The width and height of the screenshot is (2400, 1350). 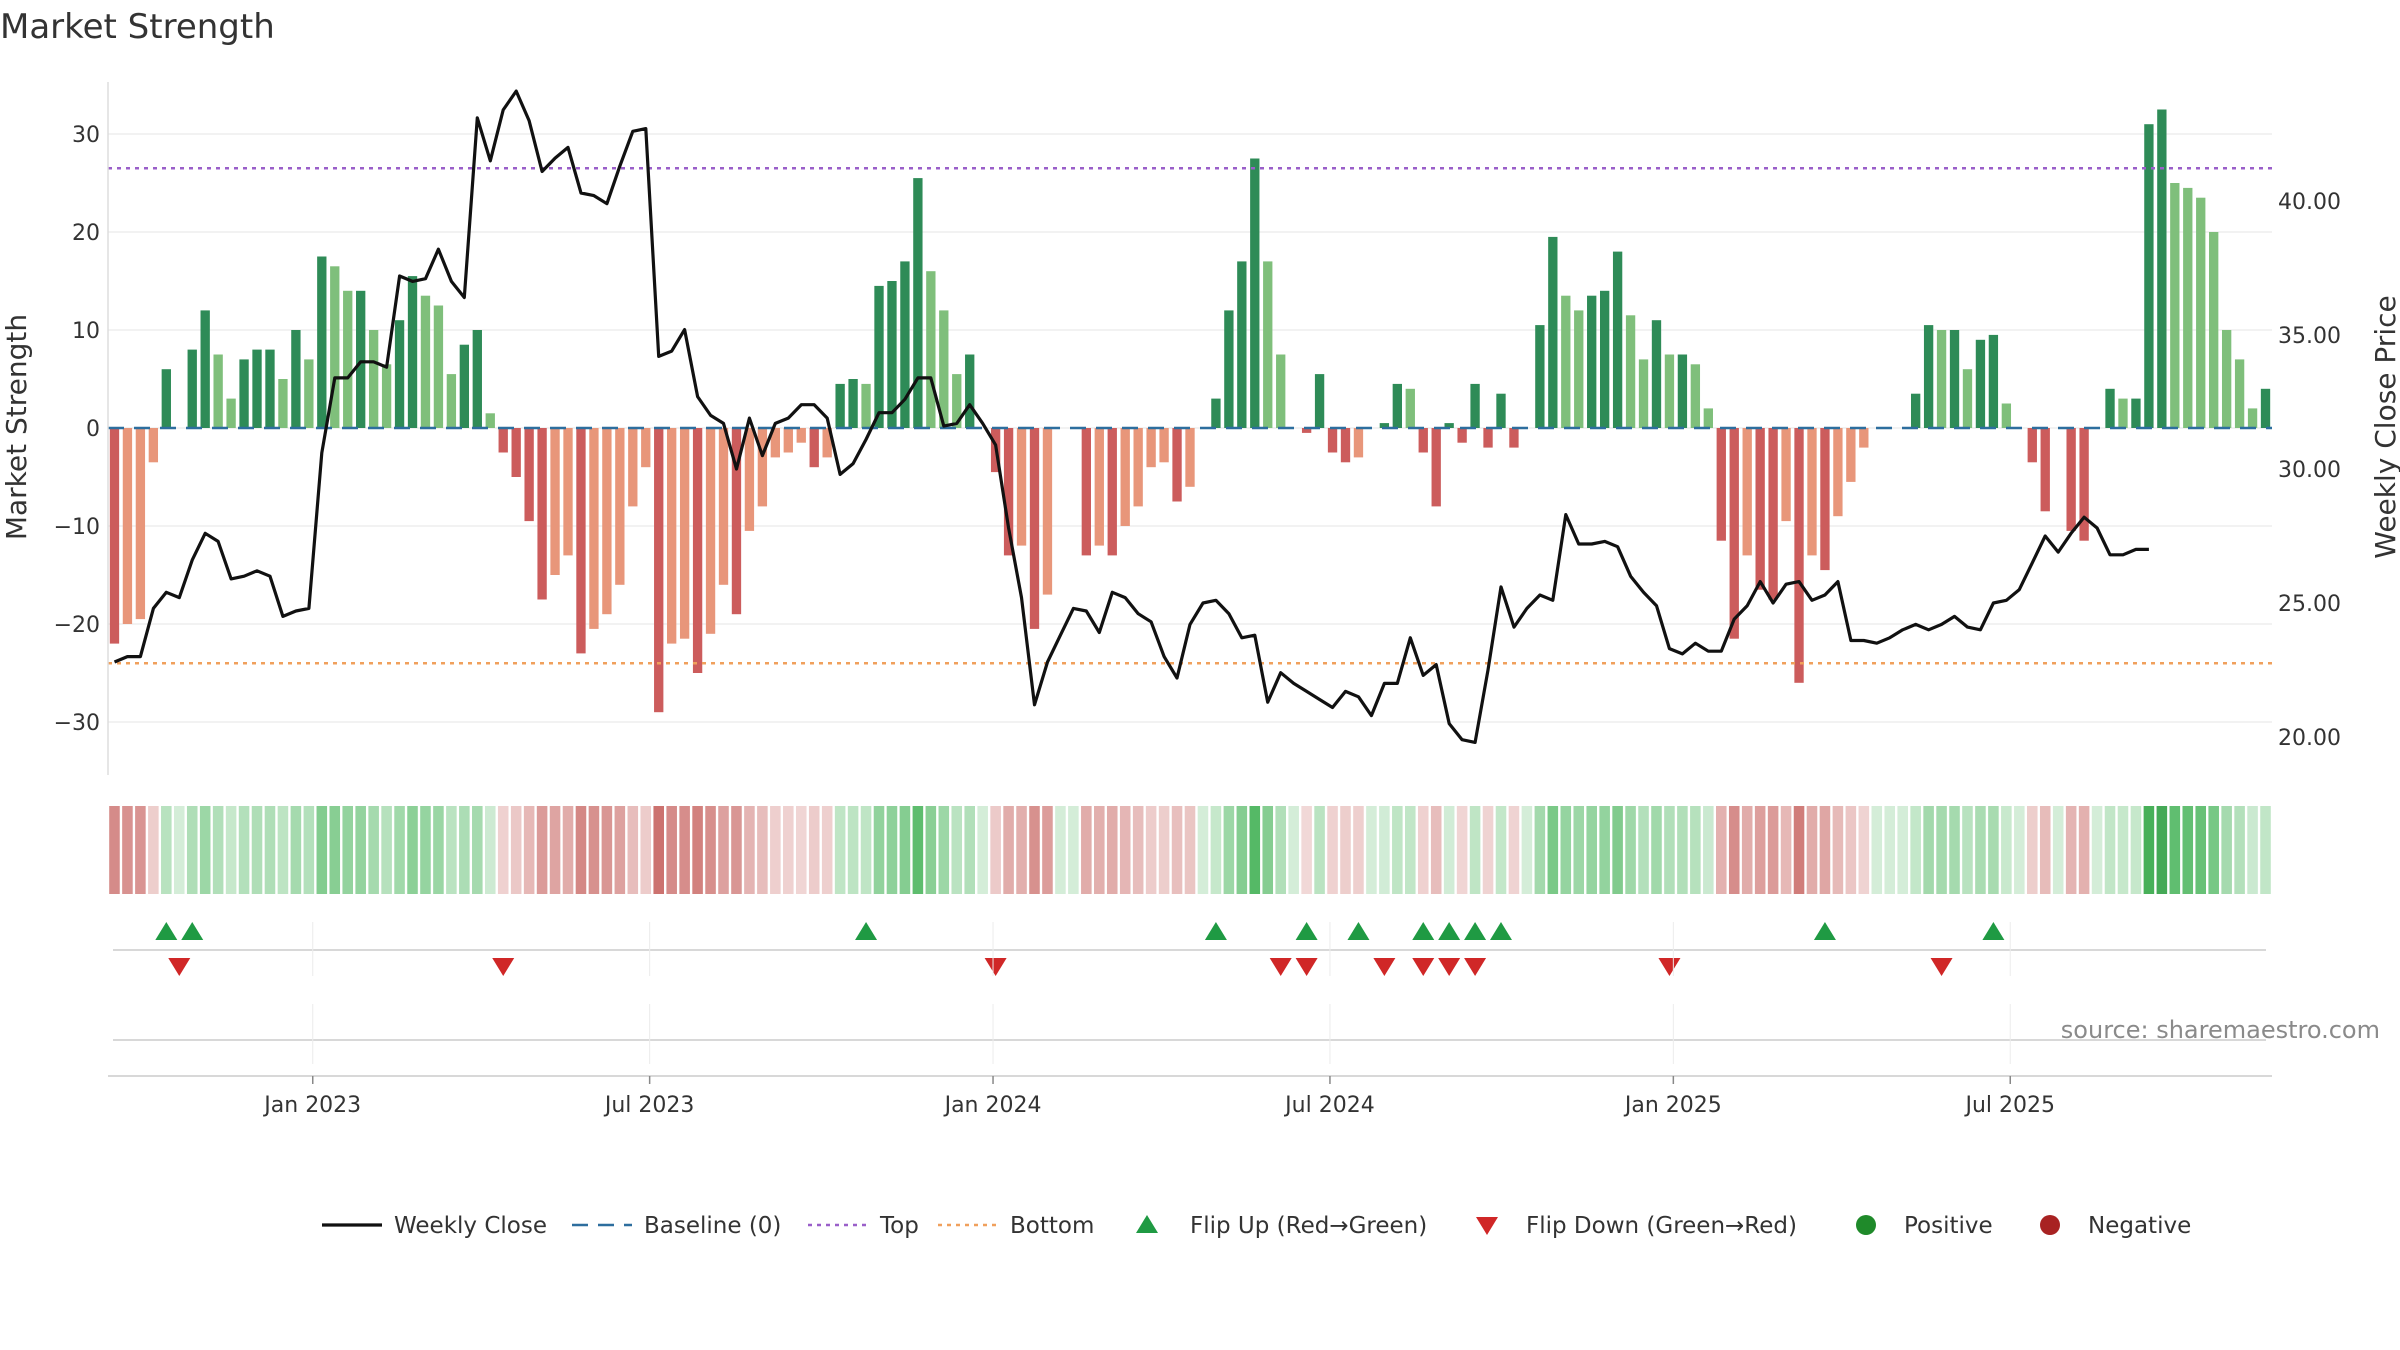 I want to click on y2-tick-label: 20.00, so click(x=2309, y=738).